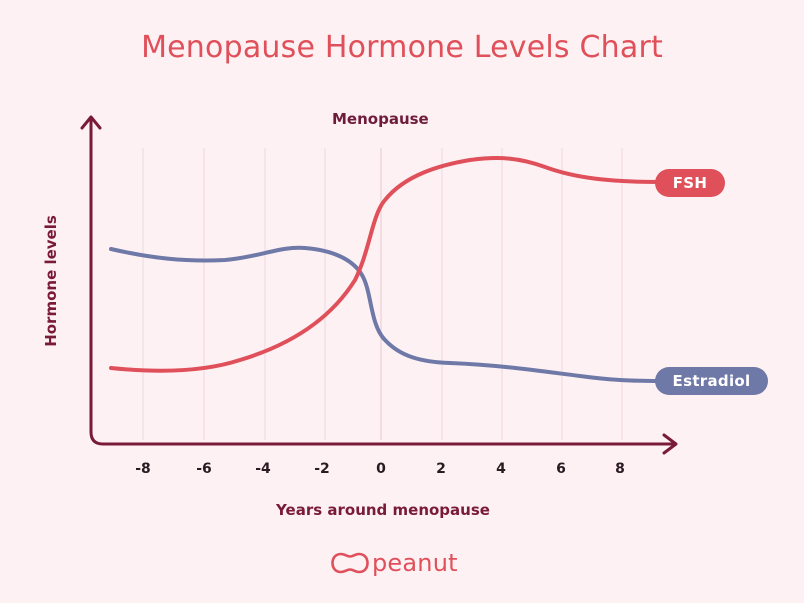  What do you see at coordinates (670, 444) in the screenshot?
I see `x-axis-arrow-icon` at bounding box center [670, 444].